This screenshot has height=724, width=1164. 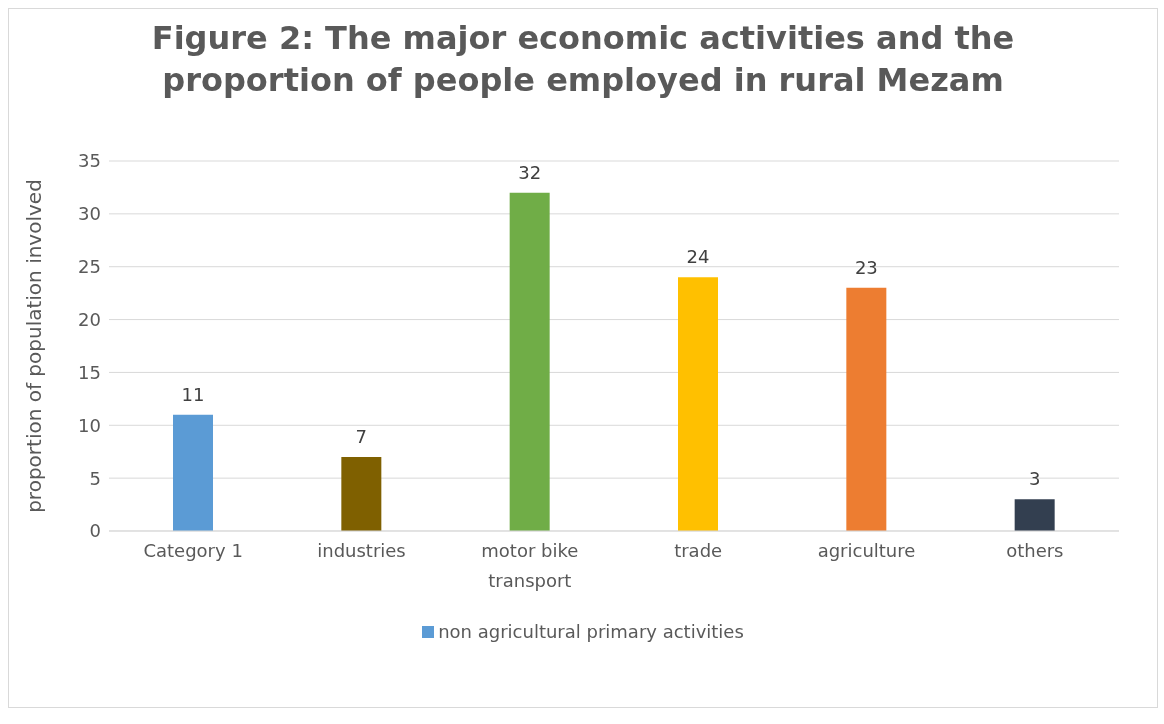 I want to click on data-label: 7, so click(x=361, y=436).